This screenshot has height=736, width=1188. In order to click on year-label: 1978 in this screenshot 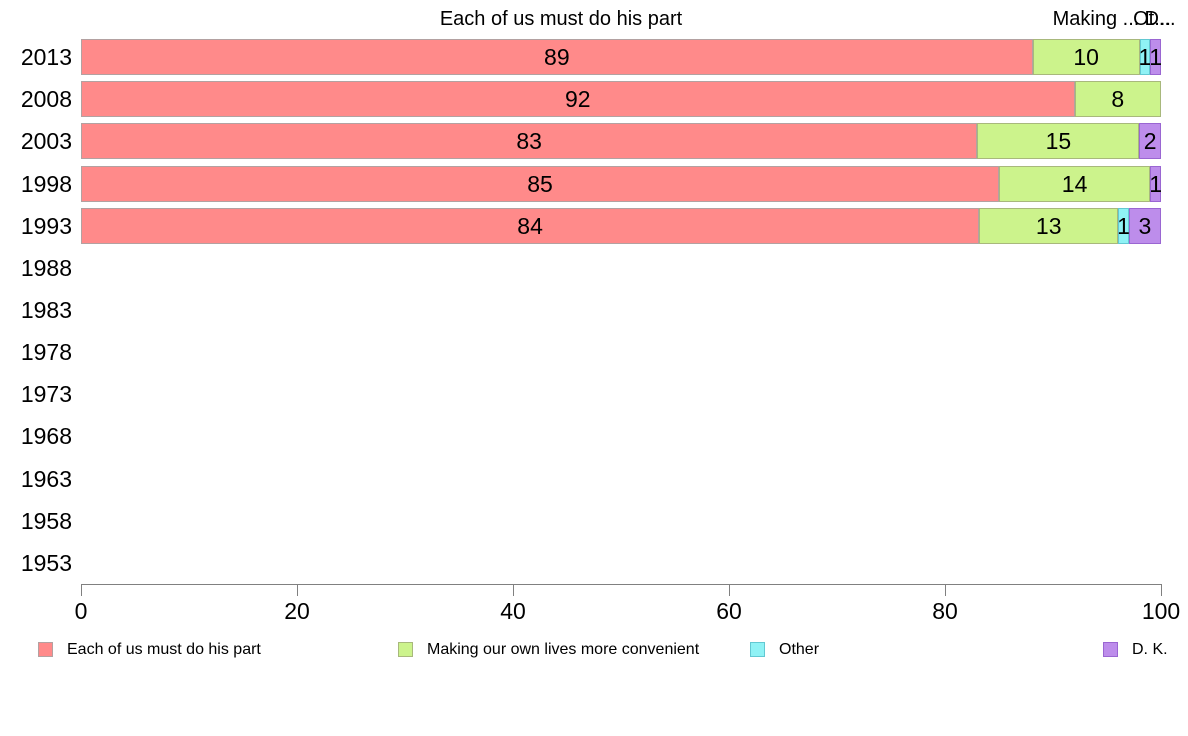, I will do `click(46, 352)`.